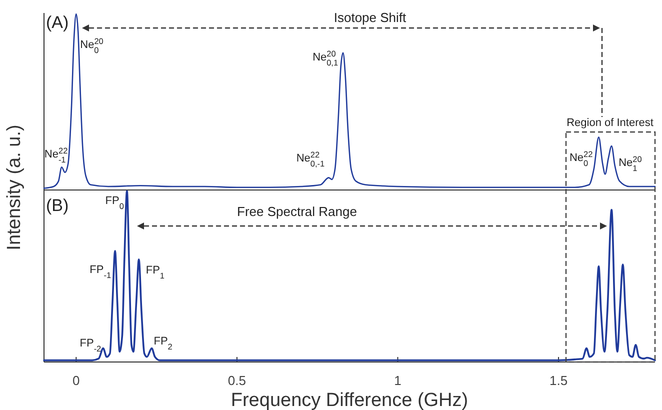 The image size is (662, 410). Describe the element at coordinates (349, 400) in the screenshot. I see `x-axis-title: Frequency Difference (GHz)` at that location.